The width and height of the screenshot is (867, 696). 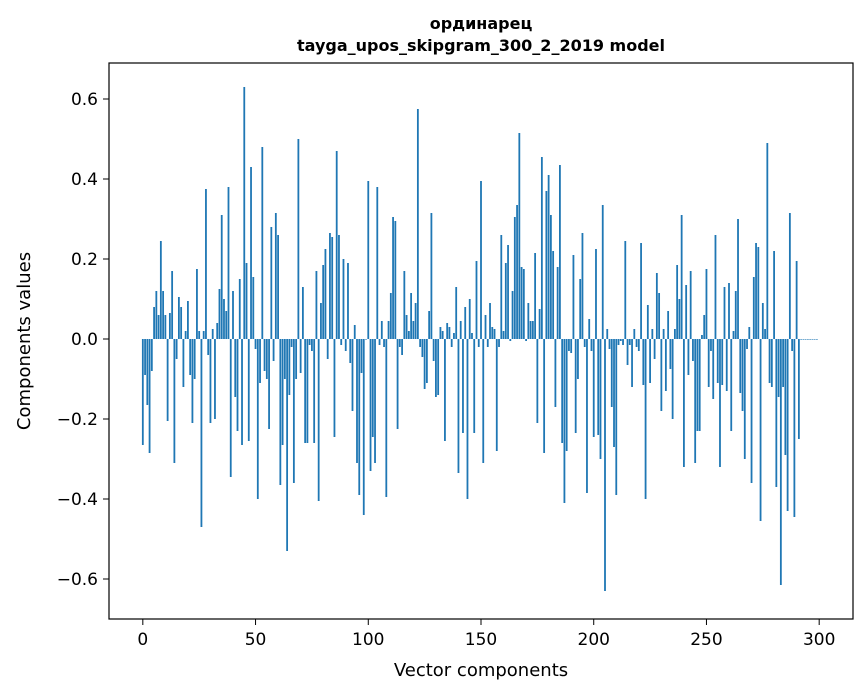 I want to click on x-tick-label: 50, so click(x=256, y=640).